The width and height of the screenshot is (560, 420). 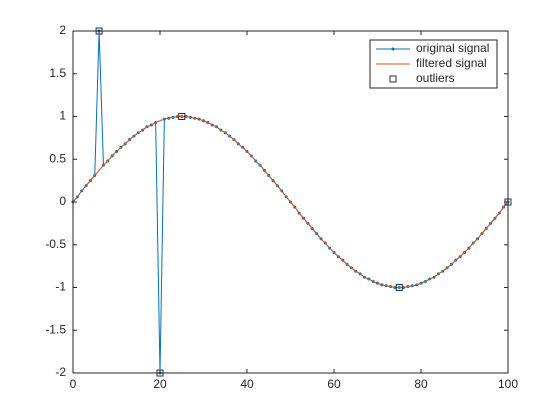 What do you see at coordinates (435, 78) in the screenshot?
I see `legend-label: outliers` at bounding box center [435, 78].